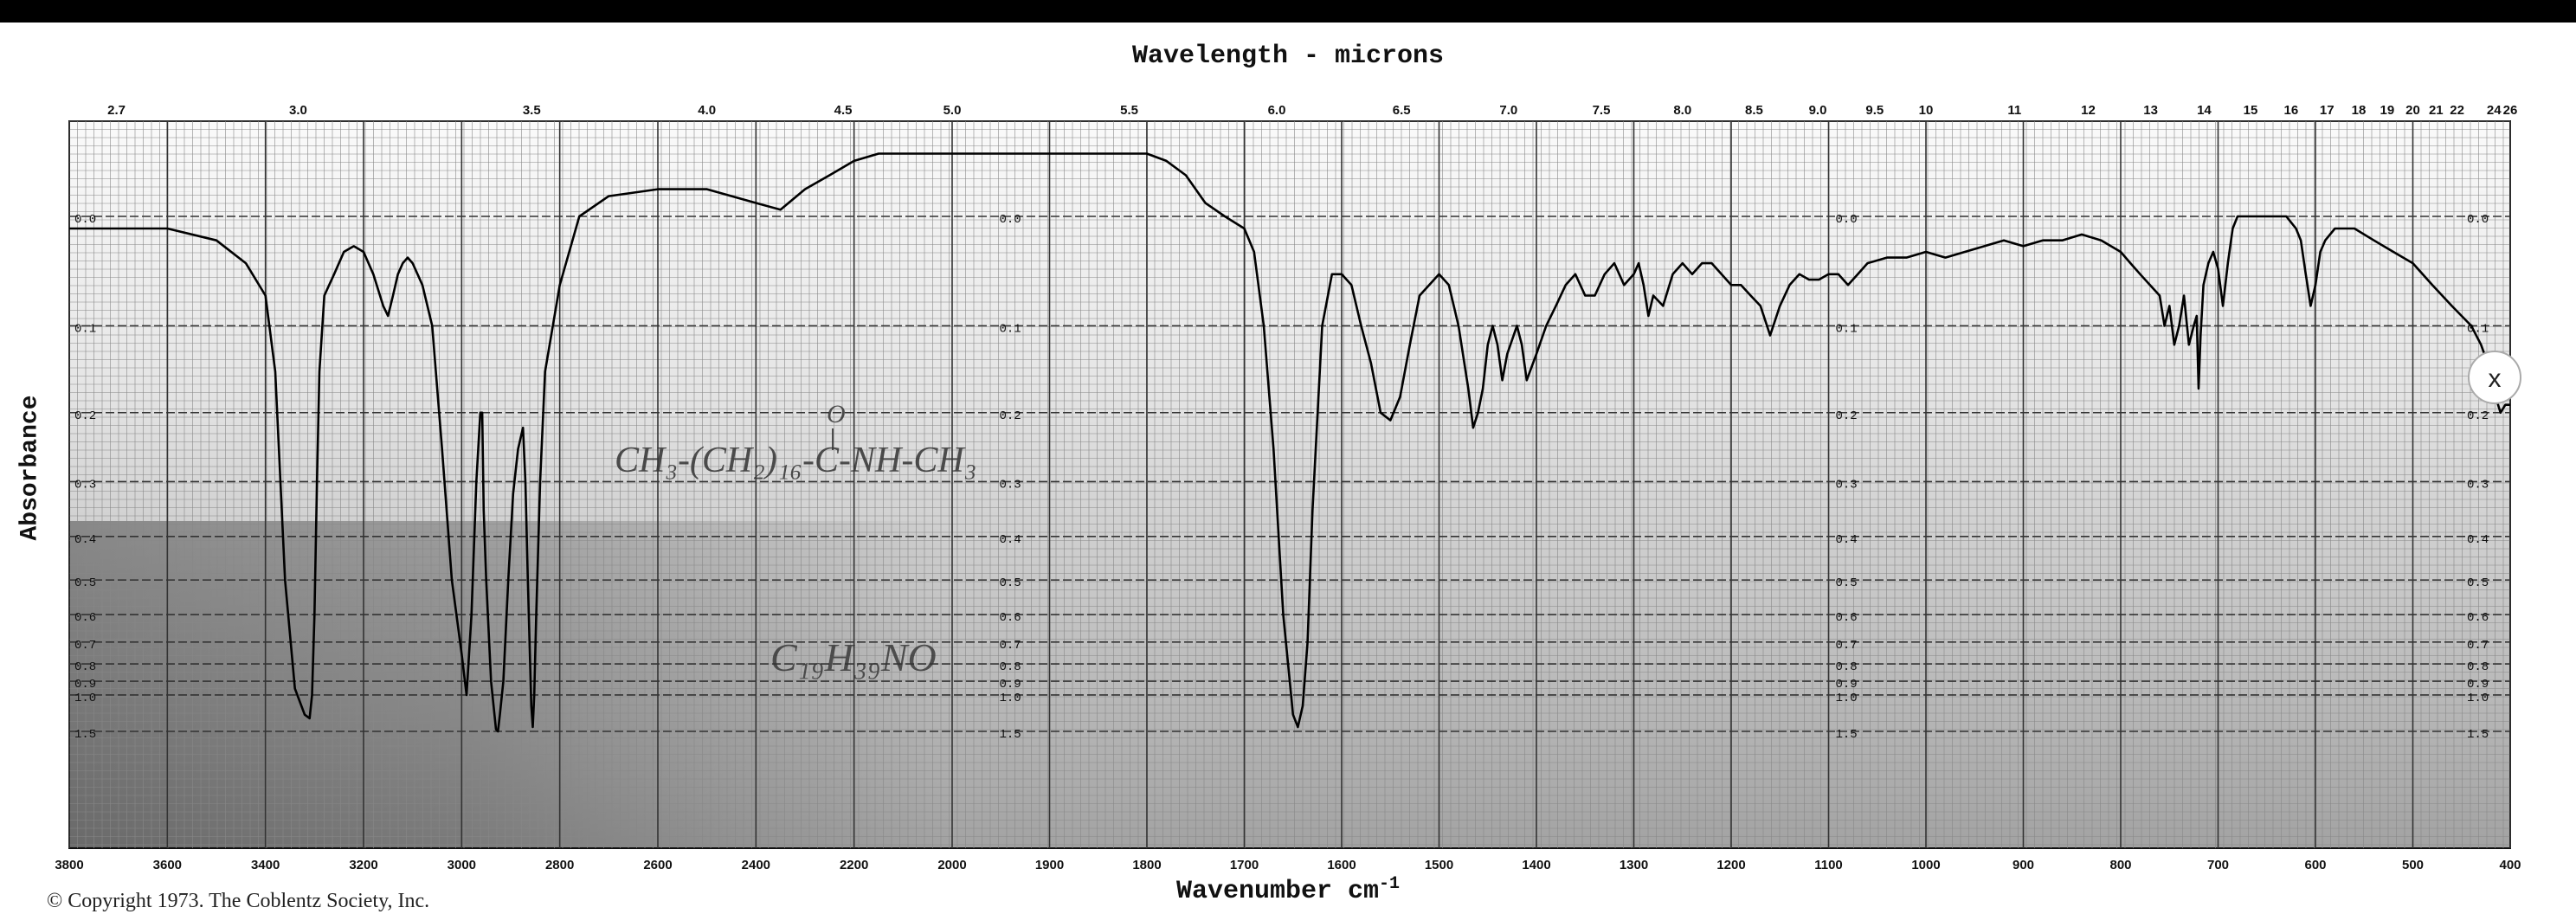 This screenshot has height=914, width=2576. Describe the element at coordinates (2120, 865) in the screenshot. I see `wavenumber-tick-label: 800` at that location.